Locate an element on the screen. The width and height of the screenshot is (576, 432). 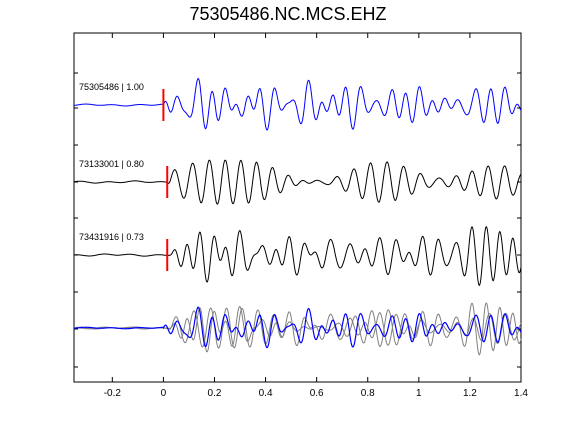
x-tick-label: 1.2 is located at coordinates (470, 393).